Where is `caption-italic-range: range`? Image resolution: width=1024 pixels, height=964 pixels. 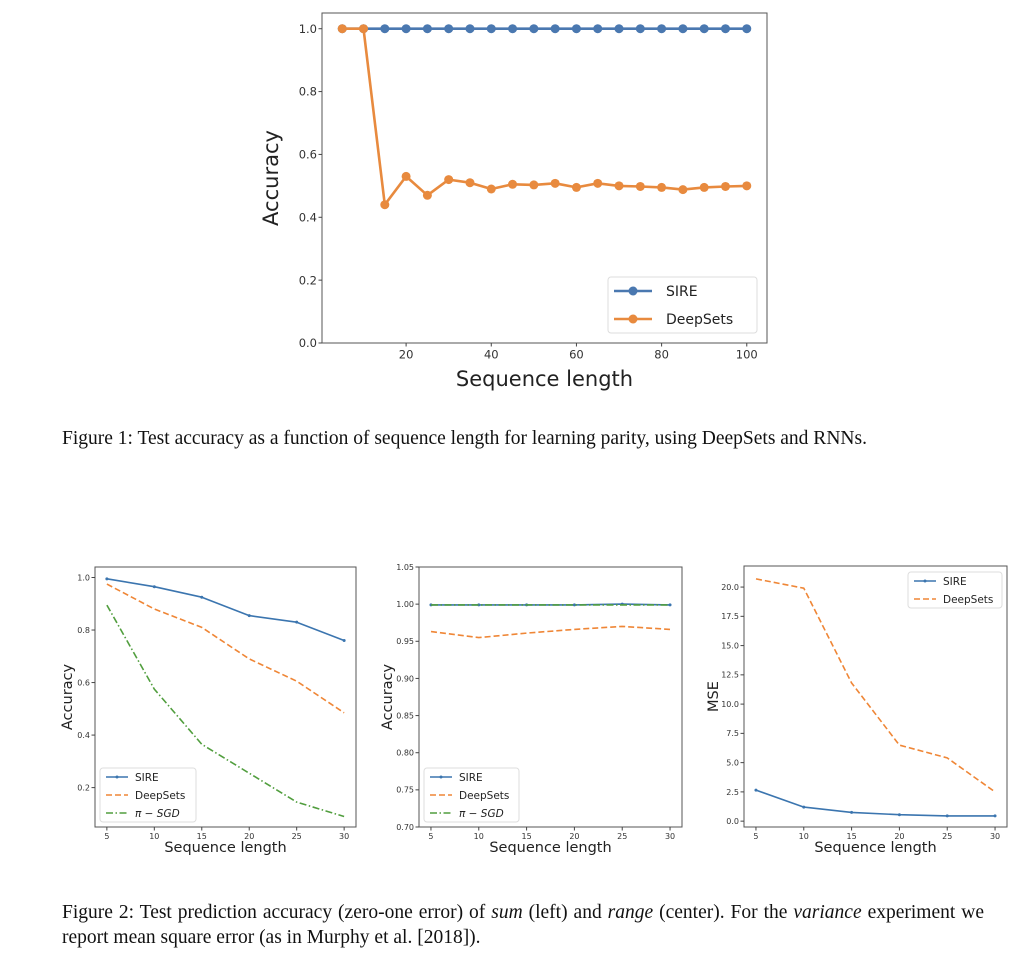
caption-italic-range: range is located at coordinates (630, 912).